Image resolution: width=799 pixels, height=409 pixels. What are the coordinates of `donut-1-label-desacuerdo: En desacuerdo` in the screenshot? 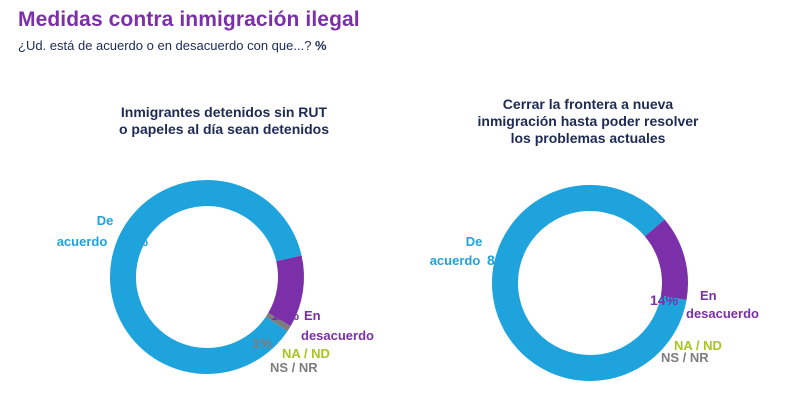 It's located at (337, 325).